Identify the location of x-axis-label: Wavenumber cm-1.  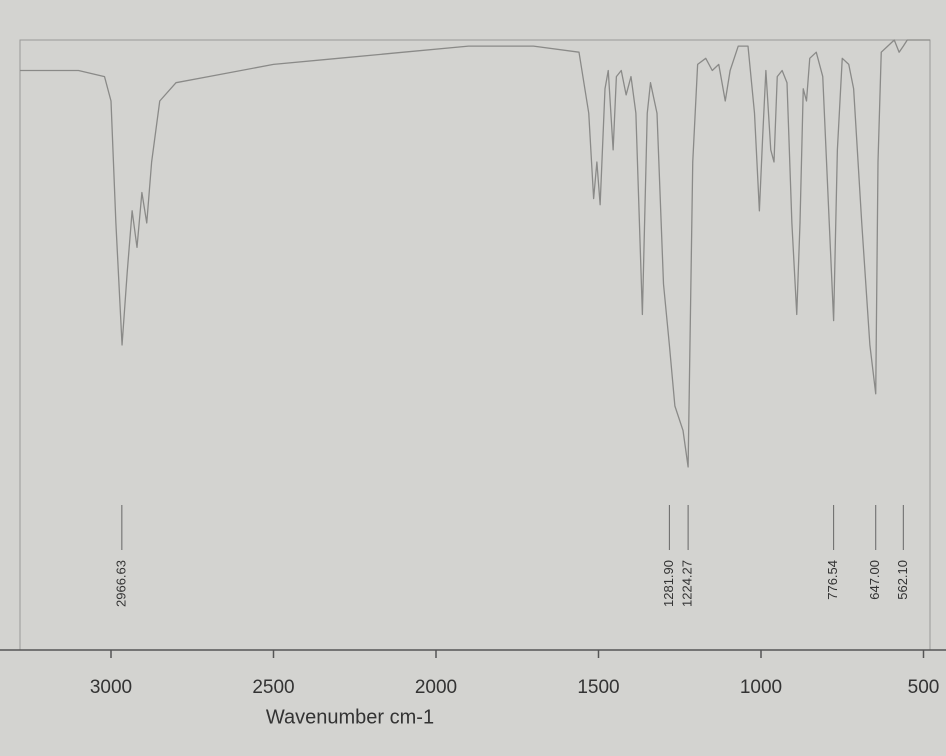
(350, 717).